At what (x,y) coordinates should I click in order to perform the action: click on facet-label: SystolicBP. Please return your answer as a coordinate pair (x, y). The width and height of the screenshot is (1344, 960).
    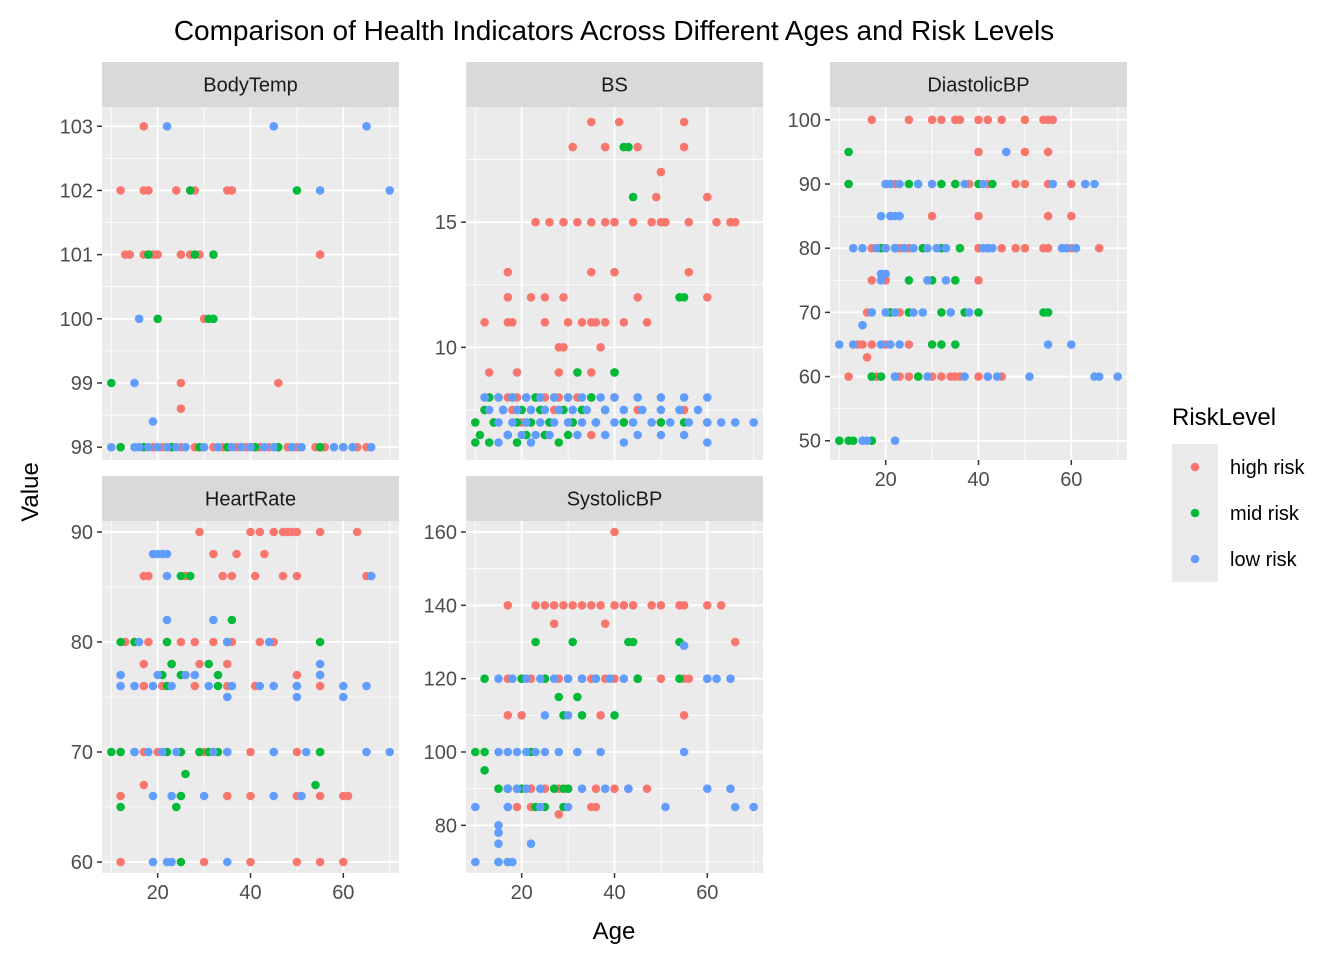
    Looking at the image, I should click on (615, 500).